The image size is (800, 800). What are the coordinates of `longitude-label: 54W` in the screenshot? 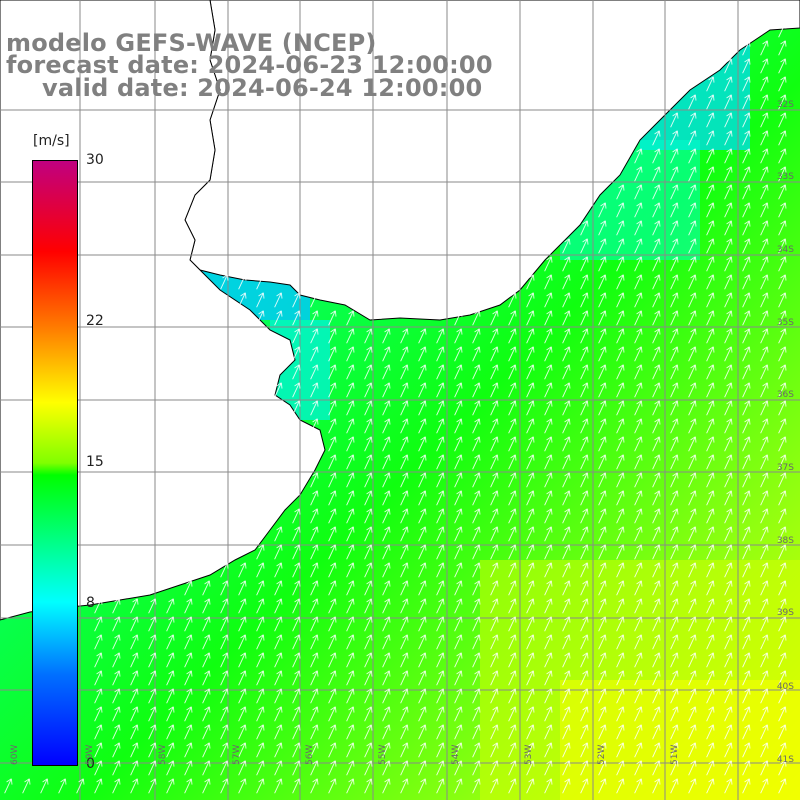 It's located at (456, 754).